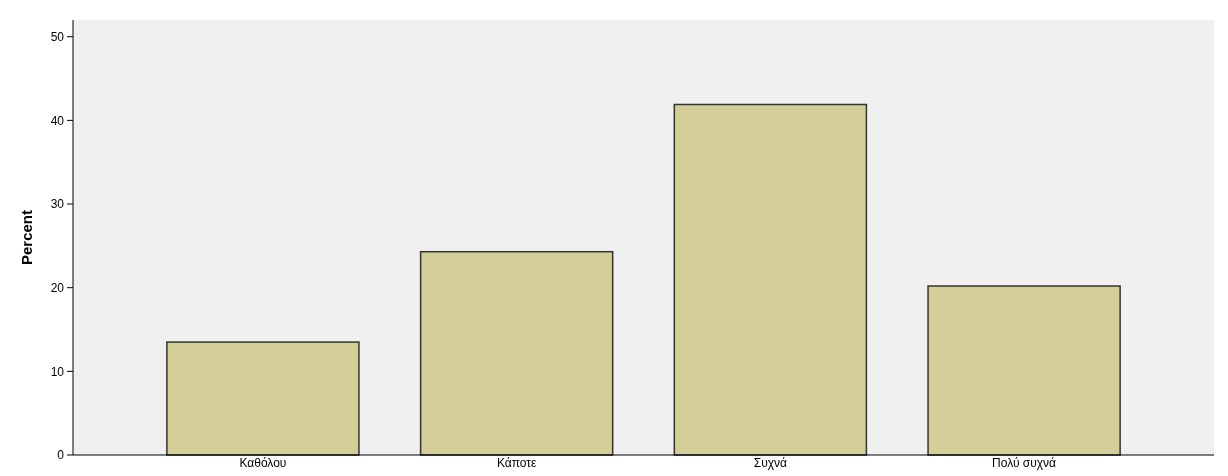 The width and height of the screenshot is (1228, 476). What do you see at coordinates (57, 36) in the screenshot?
I see `y-tick-label: 50` at bounding box center [57, 36].